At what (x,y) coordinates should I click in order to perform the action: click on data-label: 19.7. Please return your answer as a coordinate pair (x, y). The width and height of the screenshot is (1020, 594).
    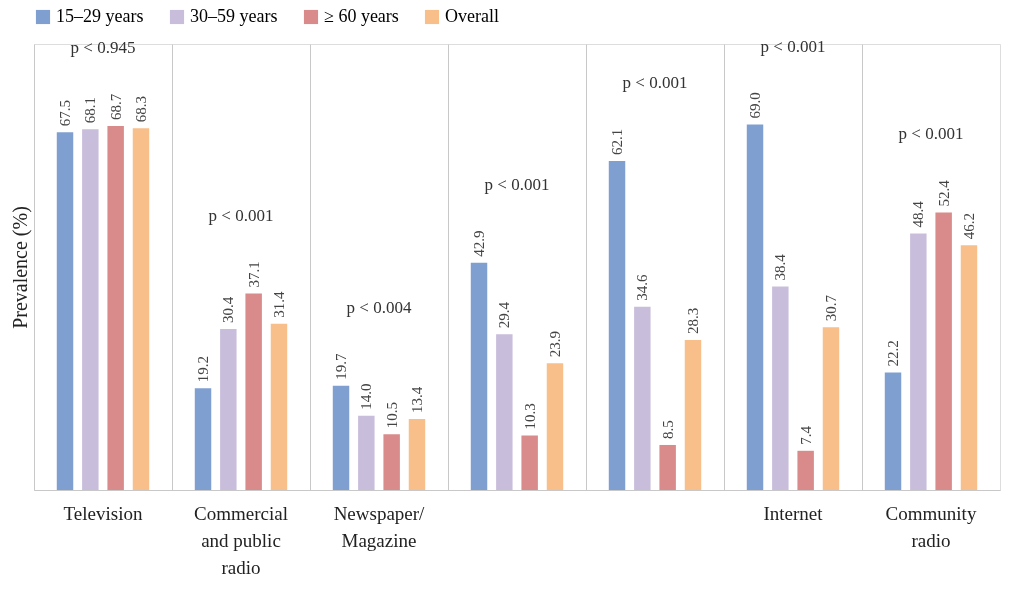
    Looking at the image, I should click on (341, 366).